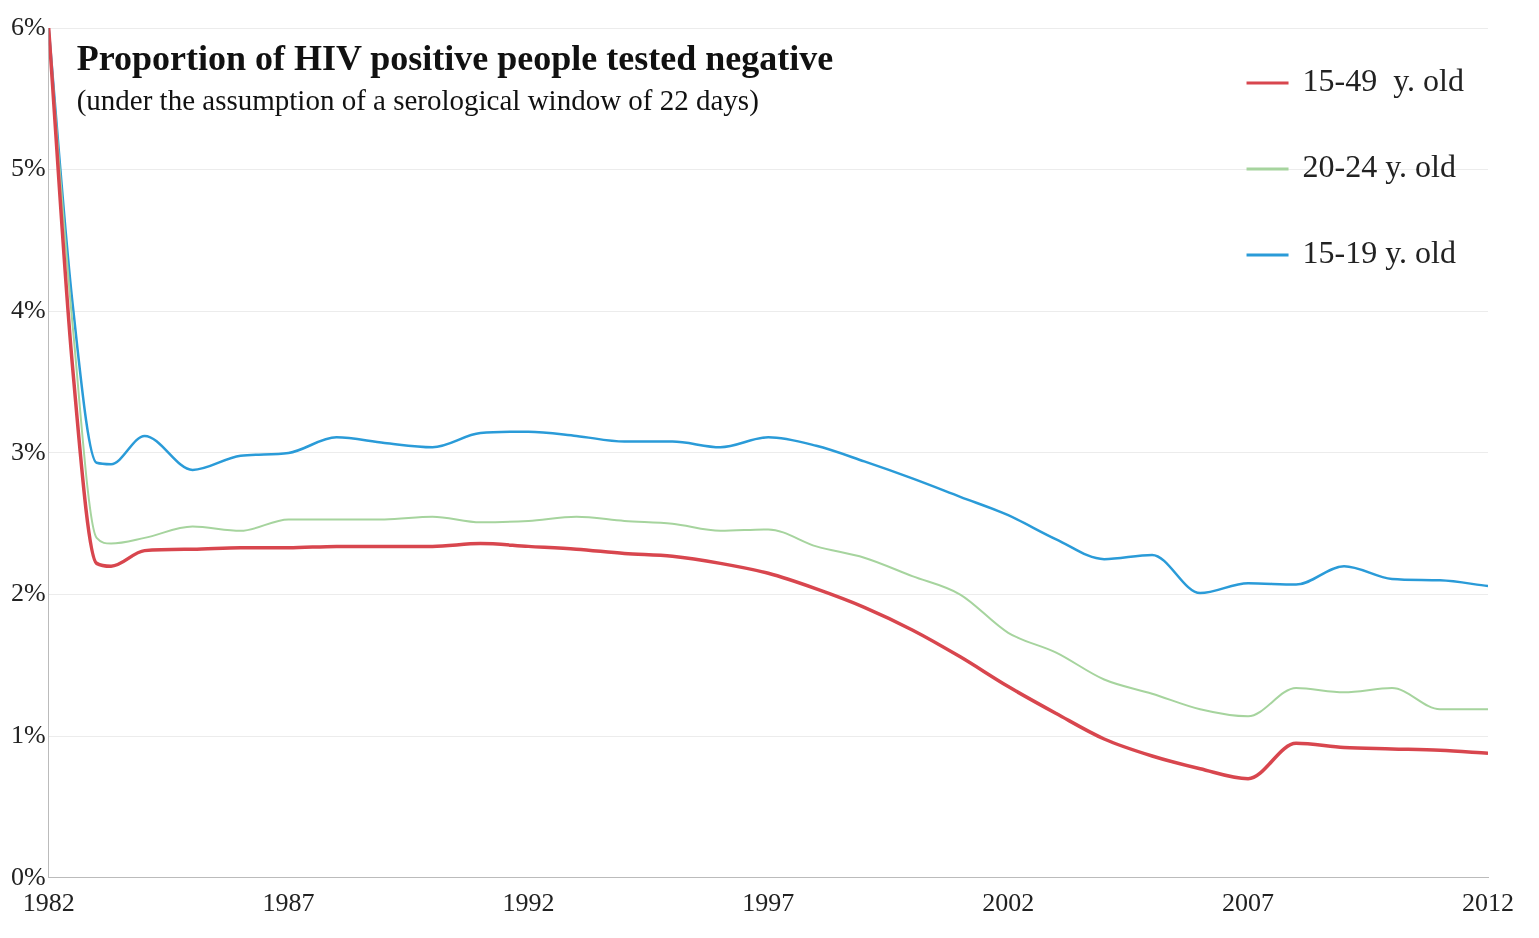 Image resolution: width=1539 pixels, height=938 pixels. What do you see at coordinates (28, 168) in the screenshot?
I see `y-tick-label: 5%` at bounding box center [28, 168].